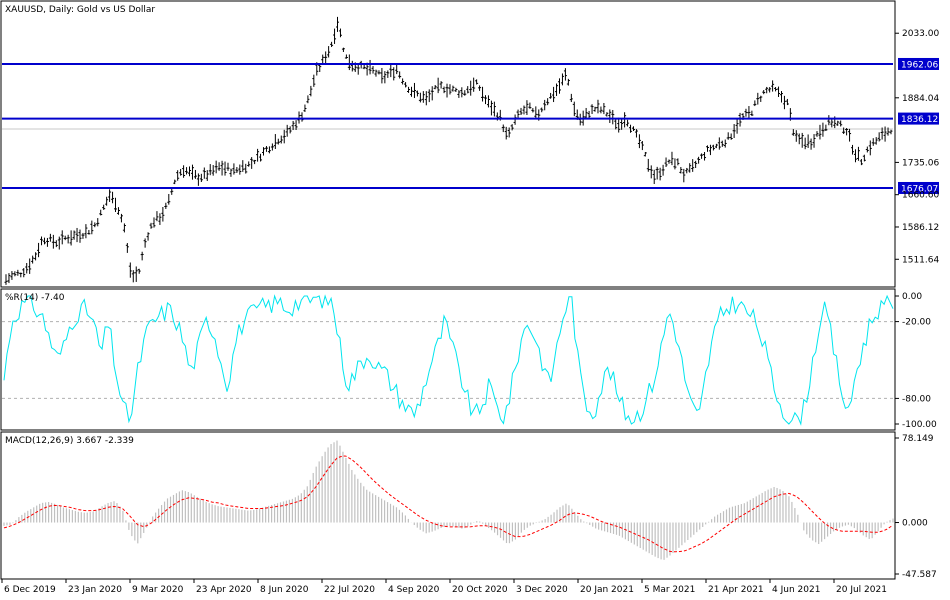  I want to click on date-tick-label: 21 Apr 2021, so click(736, 590).